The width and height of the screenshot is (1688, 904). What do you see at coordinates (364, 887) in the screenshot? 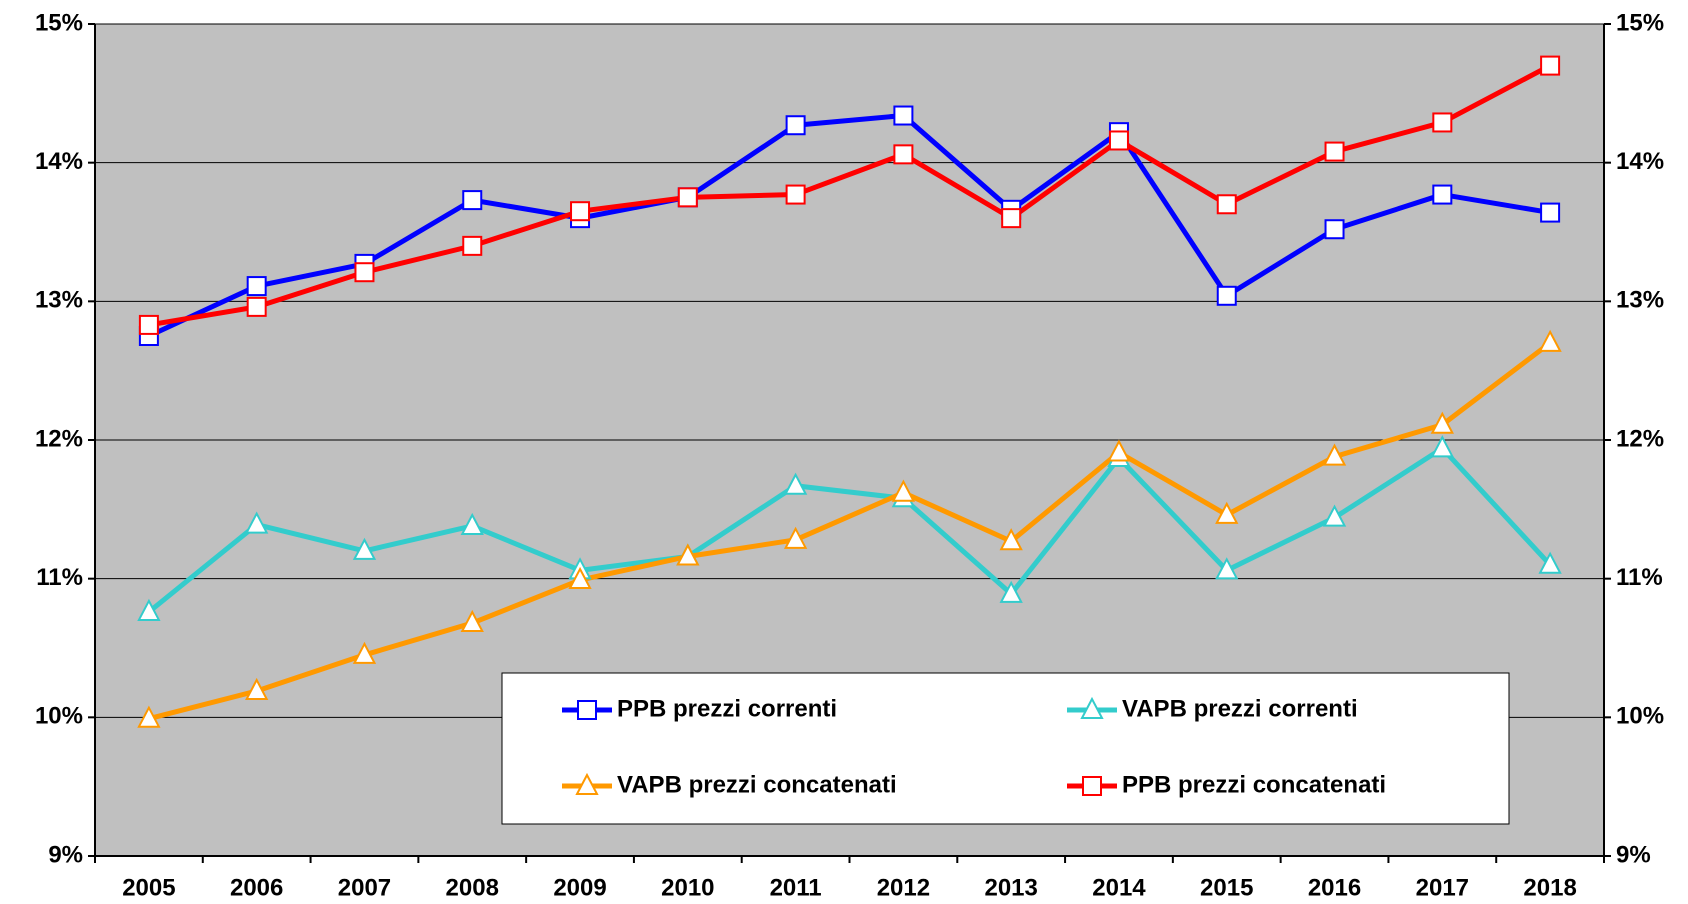
I see `x-tick-label: 2007` at bounding box center [364, 887].